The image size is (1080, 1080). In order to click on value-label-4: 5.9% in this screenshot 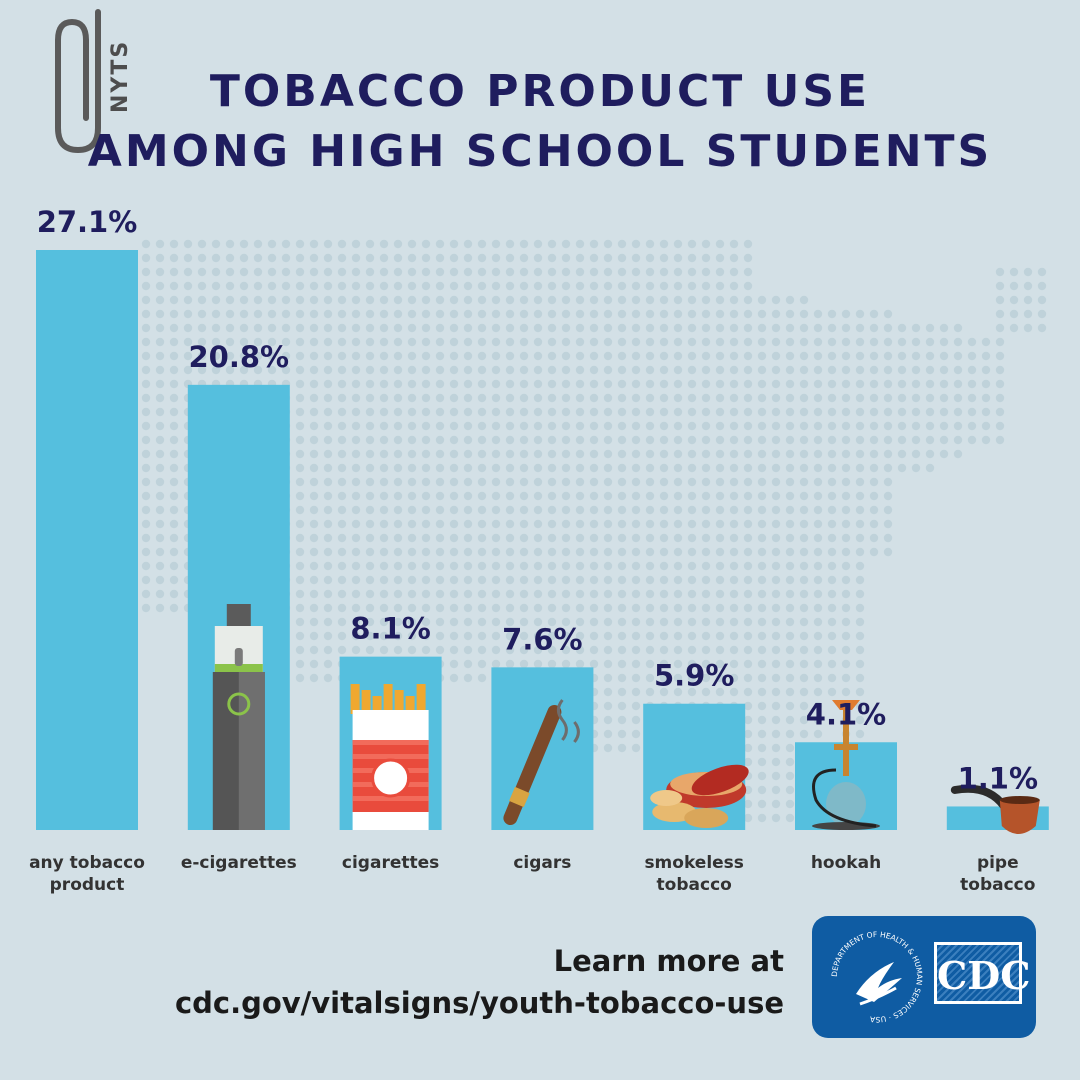, I will do `click(694, 676)`.